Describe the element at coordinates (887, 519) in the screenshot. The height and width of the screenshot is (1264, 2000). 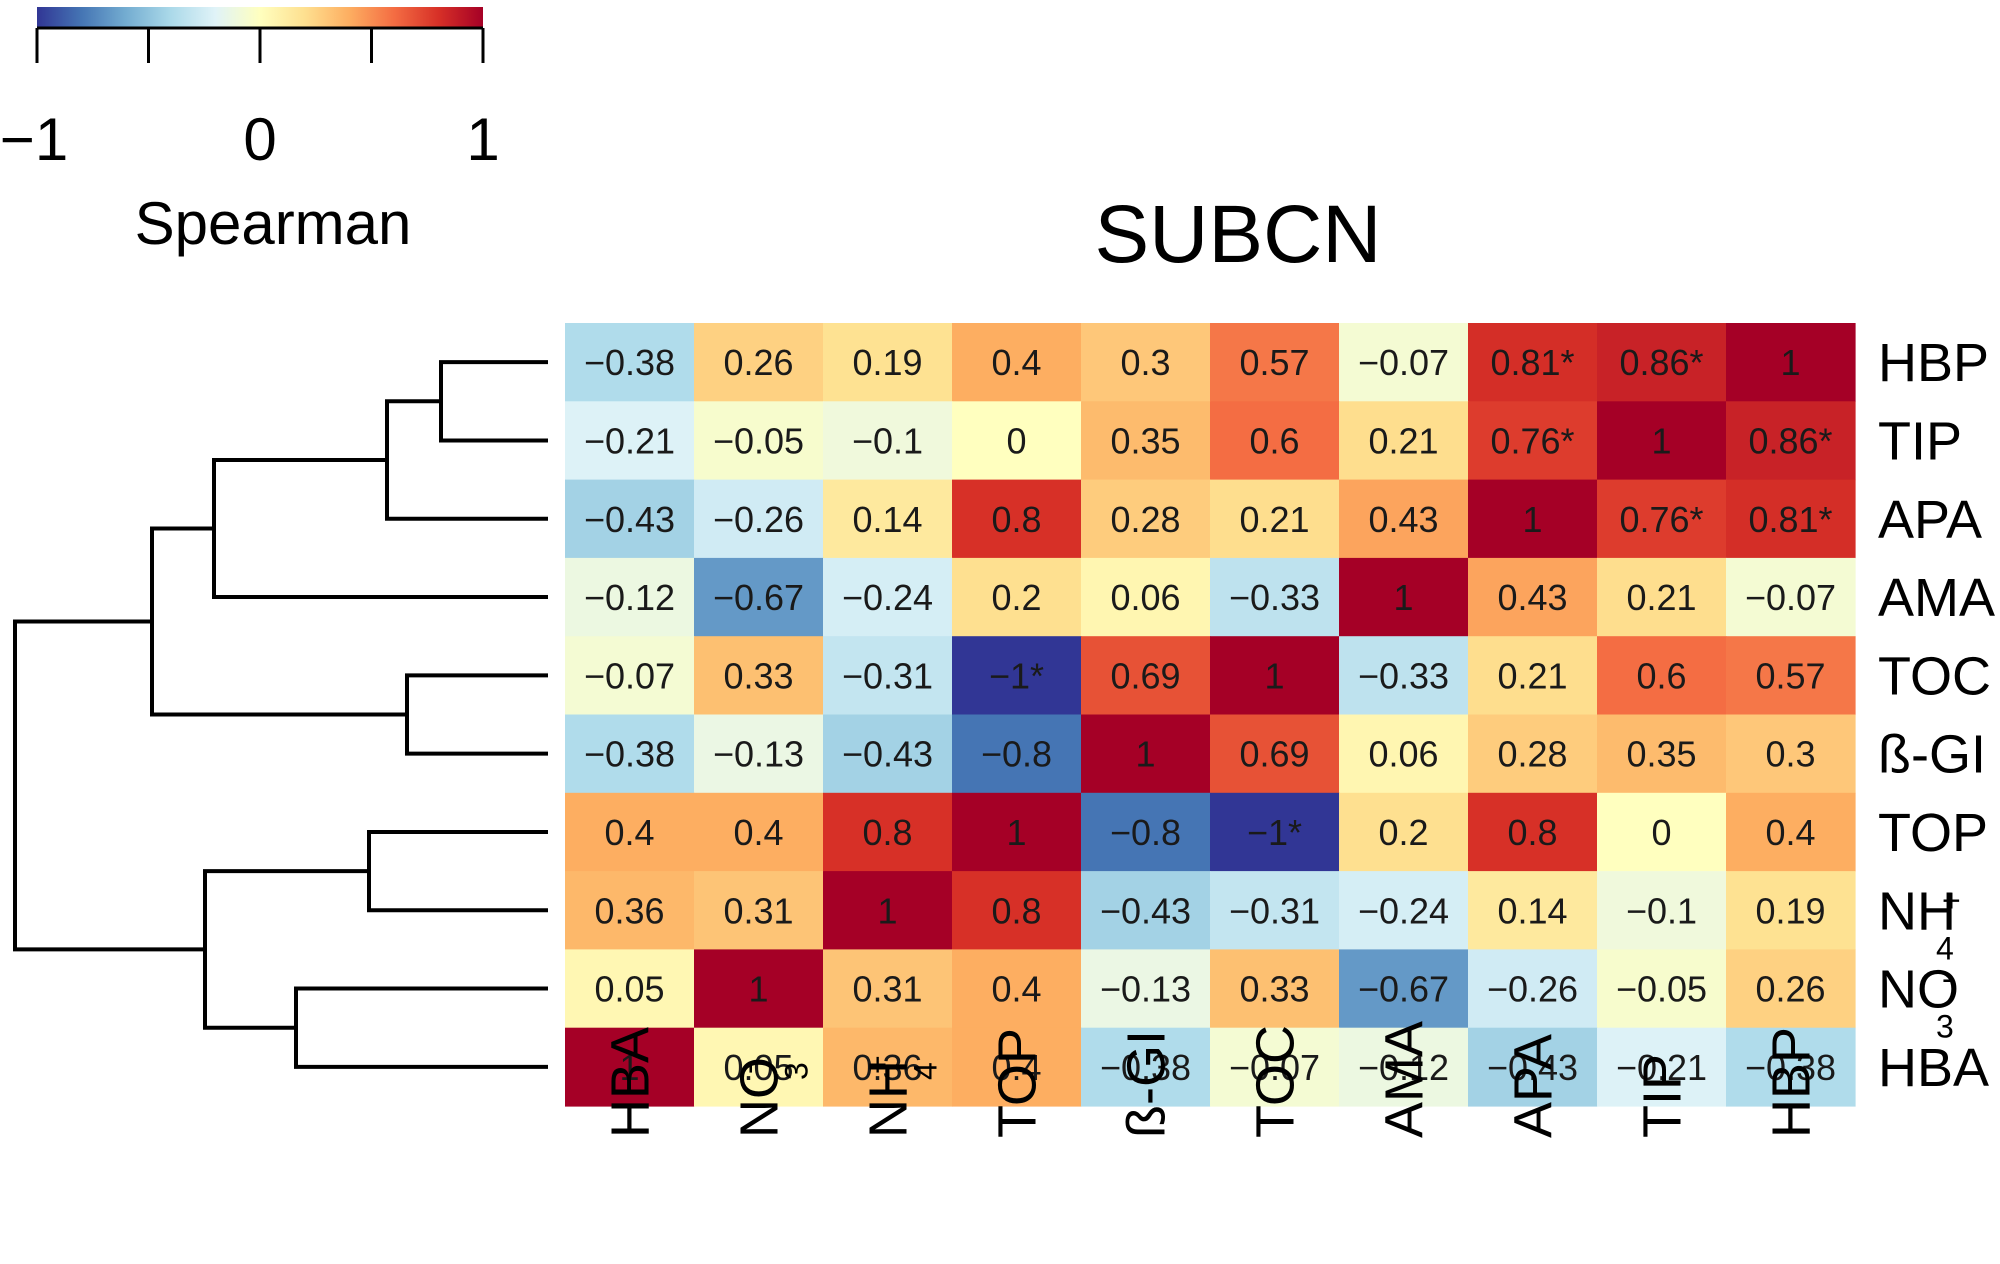
I see `cell-value-label: 0.14` at that location.